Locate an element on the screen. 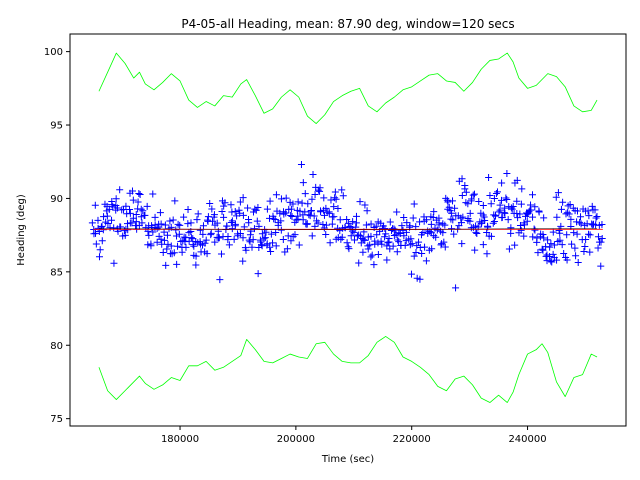  x-tick-label: 220000 is located at coordinates (412, 439).